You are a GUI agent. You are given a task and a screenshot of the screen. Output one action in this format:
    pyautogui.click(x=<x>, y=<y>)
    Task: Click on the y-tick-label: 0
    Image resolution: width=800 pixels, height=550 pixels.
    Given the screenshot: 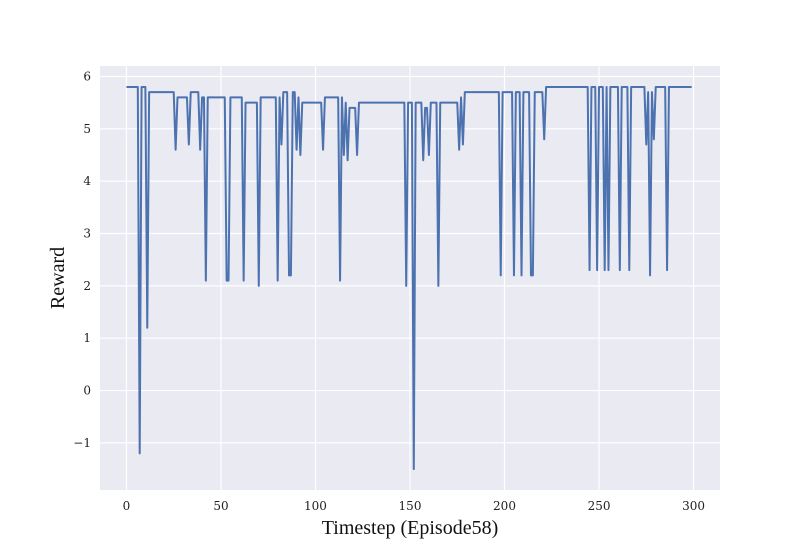 What is the action you would take?
    pyautogui.click(x=87, y=391)
    